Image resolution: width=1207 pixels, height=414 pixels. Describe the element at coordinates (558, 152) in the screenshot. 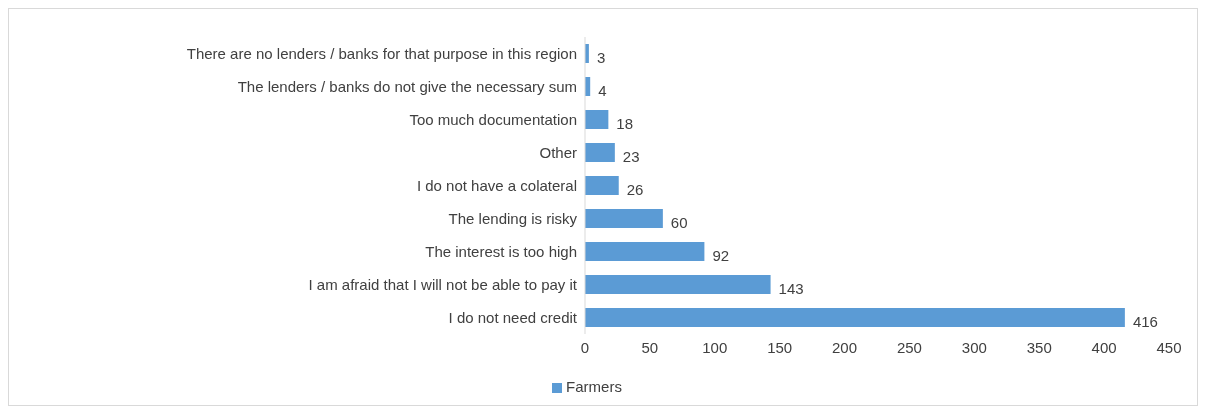

I see `y-tick-label: Other` at that location.